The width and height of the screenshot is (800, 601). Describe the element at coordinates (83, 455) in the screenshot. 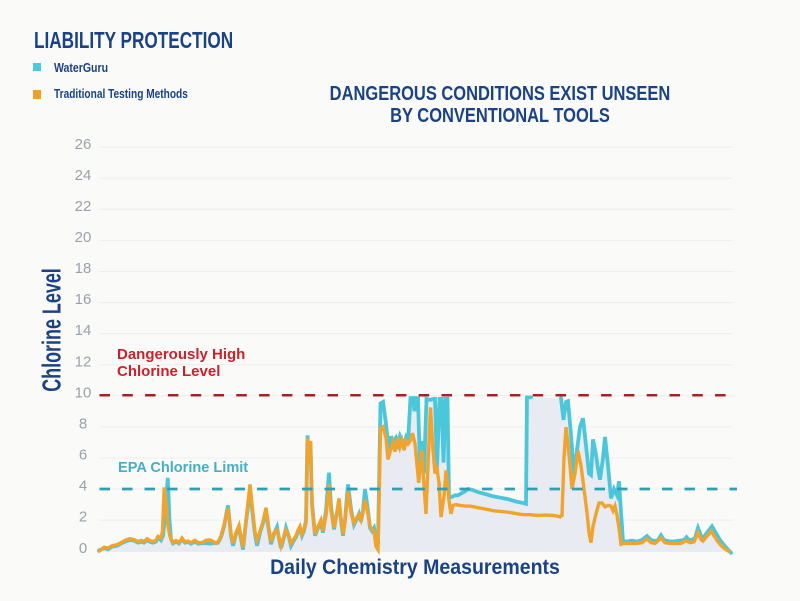

I see `svg-text: 6` at that location.